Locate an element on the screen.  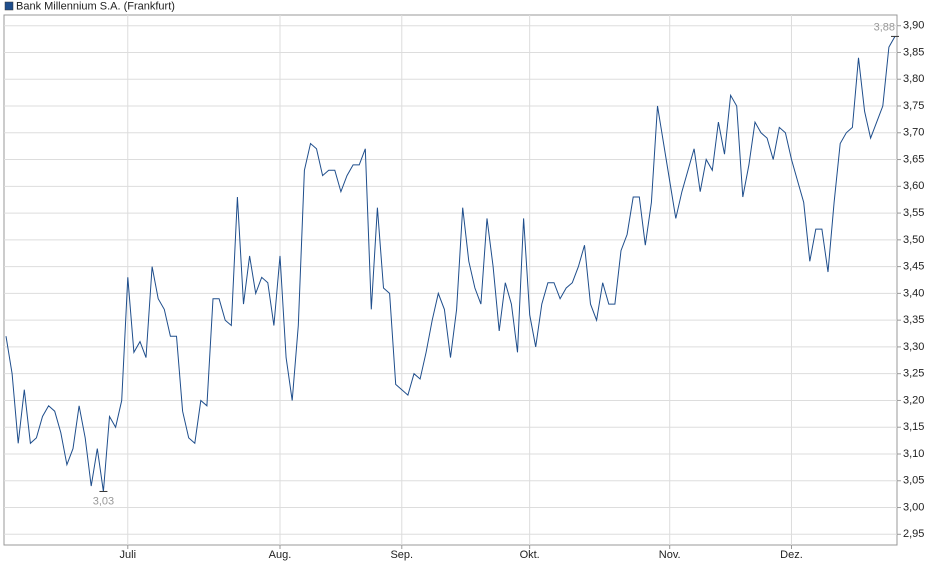
y-tick-label: 3,35 is located at coordinates (913, 320).